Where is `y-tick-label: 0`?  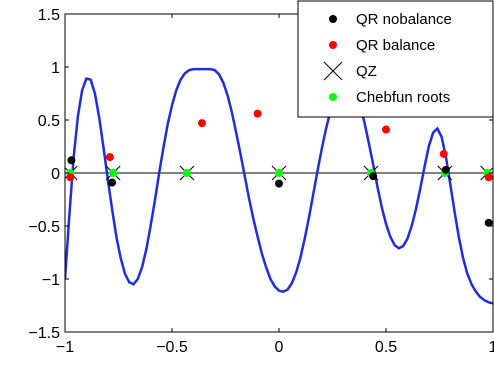
y-tick-label: 0 is located at coordinates (55, 174).